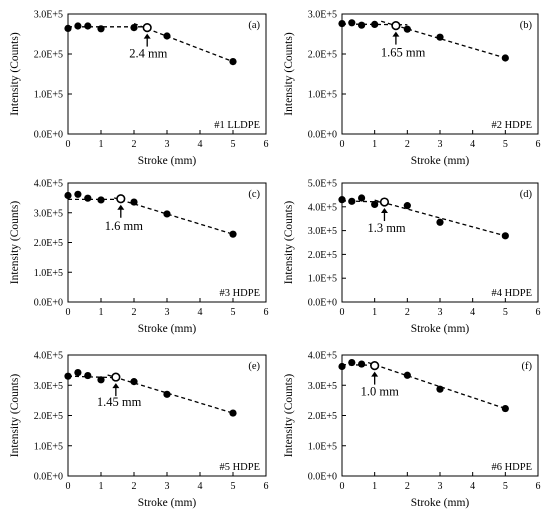 Image resolution: width=550 pixels, height=520 pixels. I want to click on panel-label: (d), so click(526, 194).